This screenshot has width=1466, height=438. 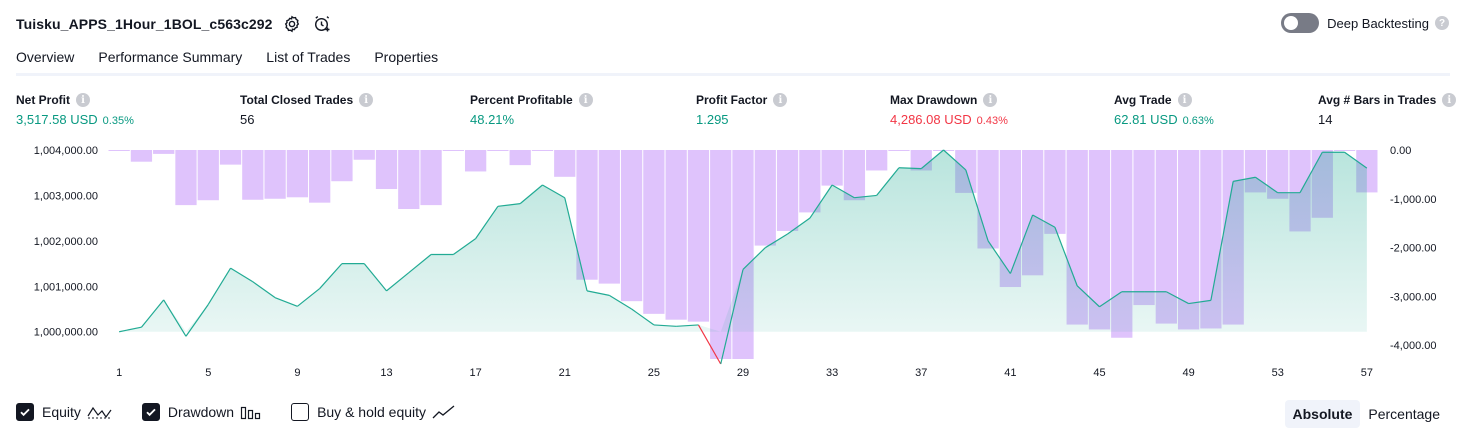 What do you see at coordinates (66, 333) in the screenshot?
I see `y-left-tick-label: 1,000,000.00` at bounding box center [66, 333].